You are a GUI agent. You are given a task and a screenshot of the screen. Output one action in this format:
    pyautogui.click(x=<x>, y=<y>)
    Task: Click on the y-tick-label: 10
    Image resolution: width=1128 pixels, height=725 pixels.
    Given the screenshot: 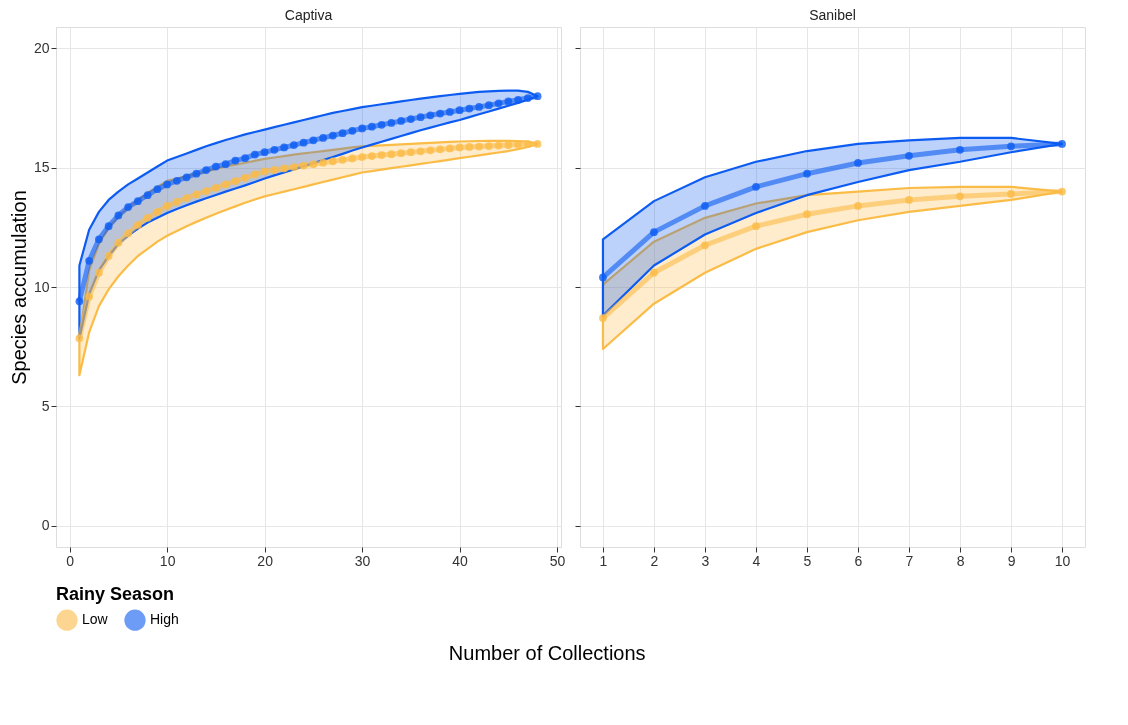 What is the action you would take?
    pyautogui.click(x=41, y=286)
    